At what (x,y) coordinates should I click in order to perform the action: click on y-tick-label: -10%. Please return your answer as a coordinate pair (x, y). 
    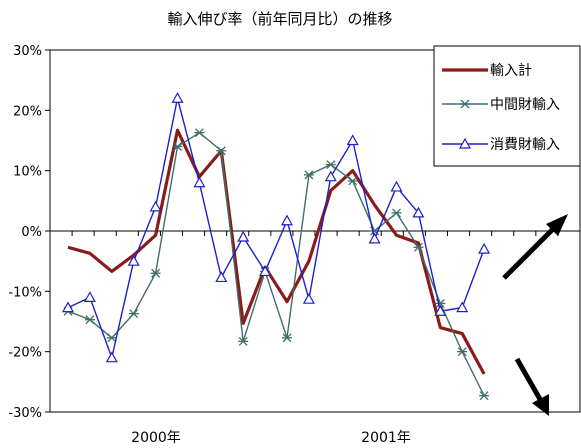
    Looking at the image, I should click on (25, 292).